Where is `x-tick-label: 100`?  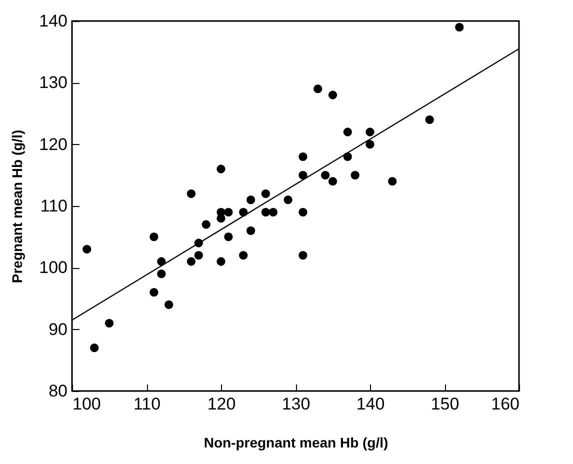
x-tick-label: 100 is located at coordinates (86, 404).